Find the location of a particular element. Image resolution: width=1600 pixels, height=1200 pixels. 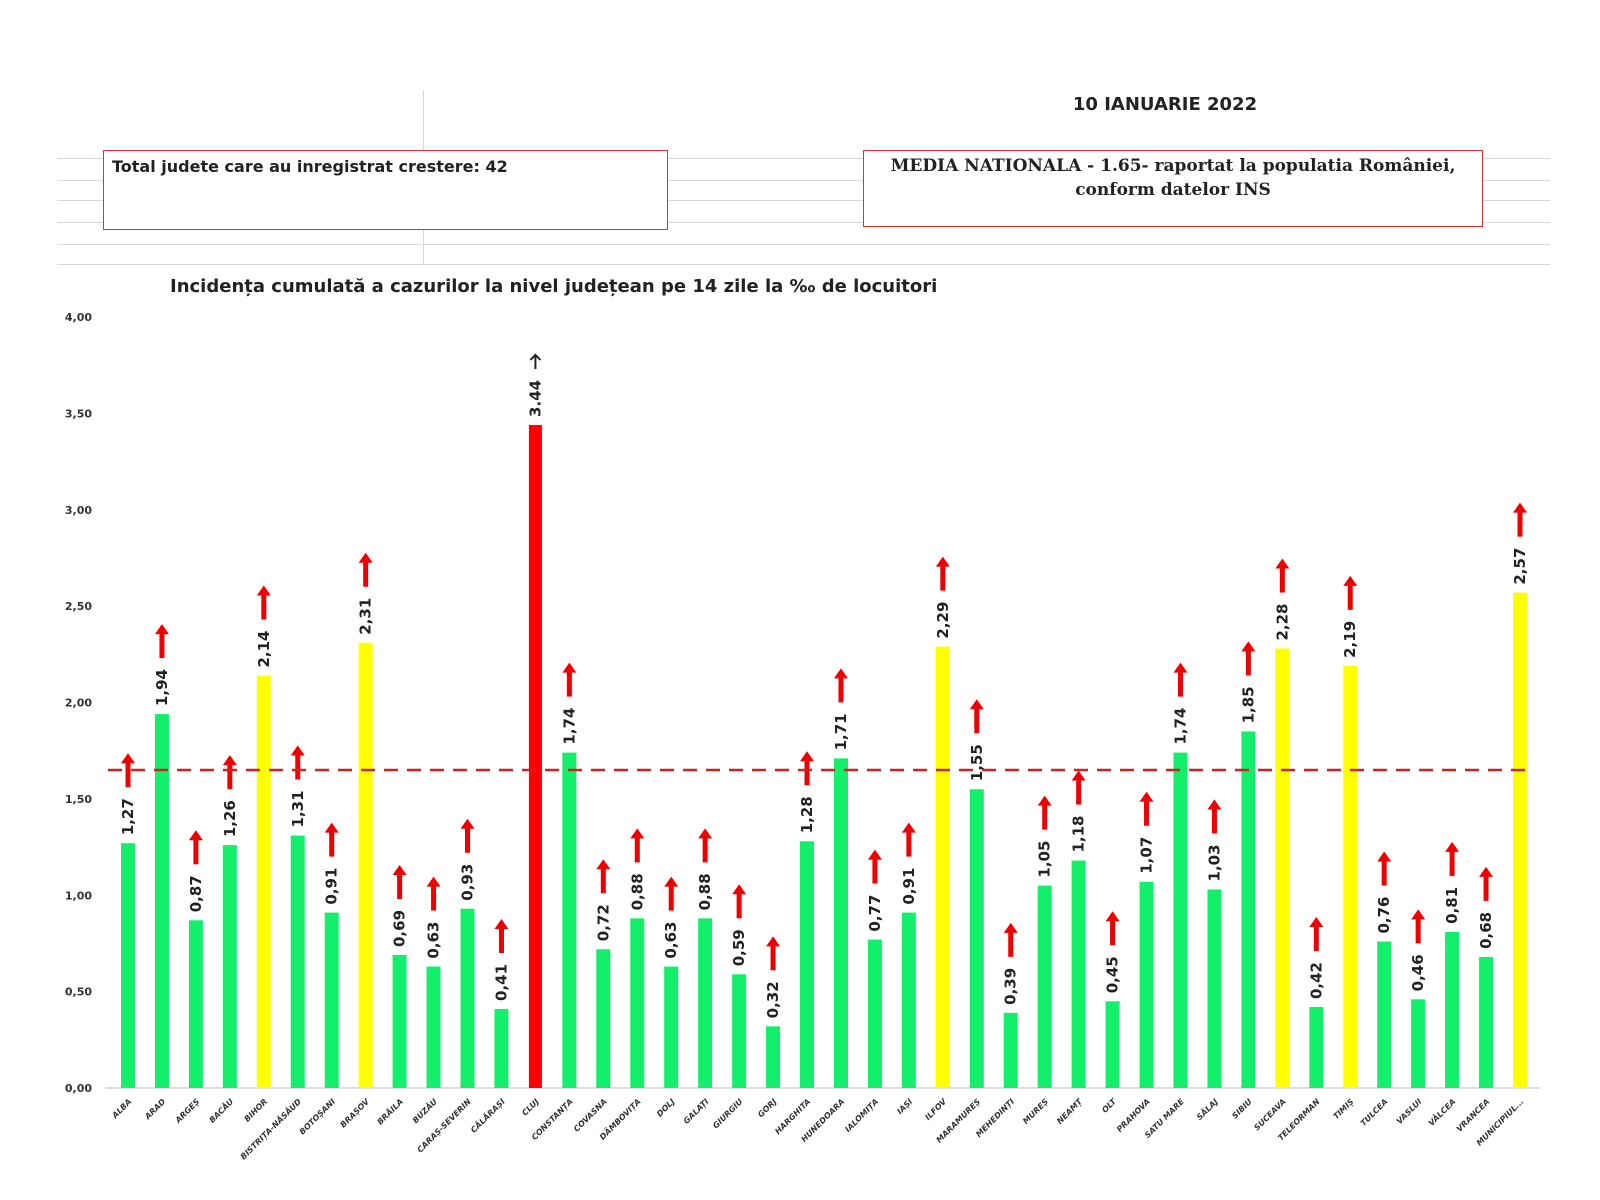

bar-satu mare is located at coordinates (1180, 920).